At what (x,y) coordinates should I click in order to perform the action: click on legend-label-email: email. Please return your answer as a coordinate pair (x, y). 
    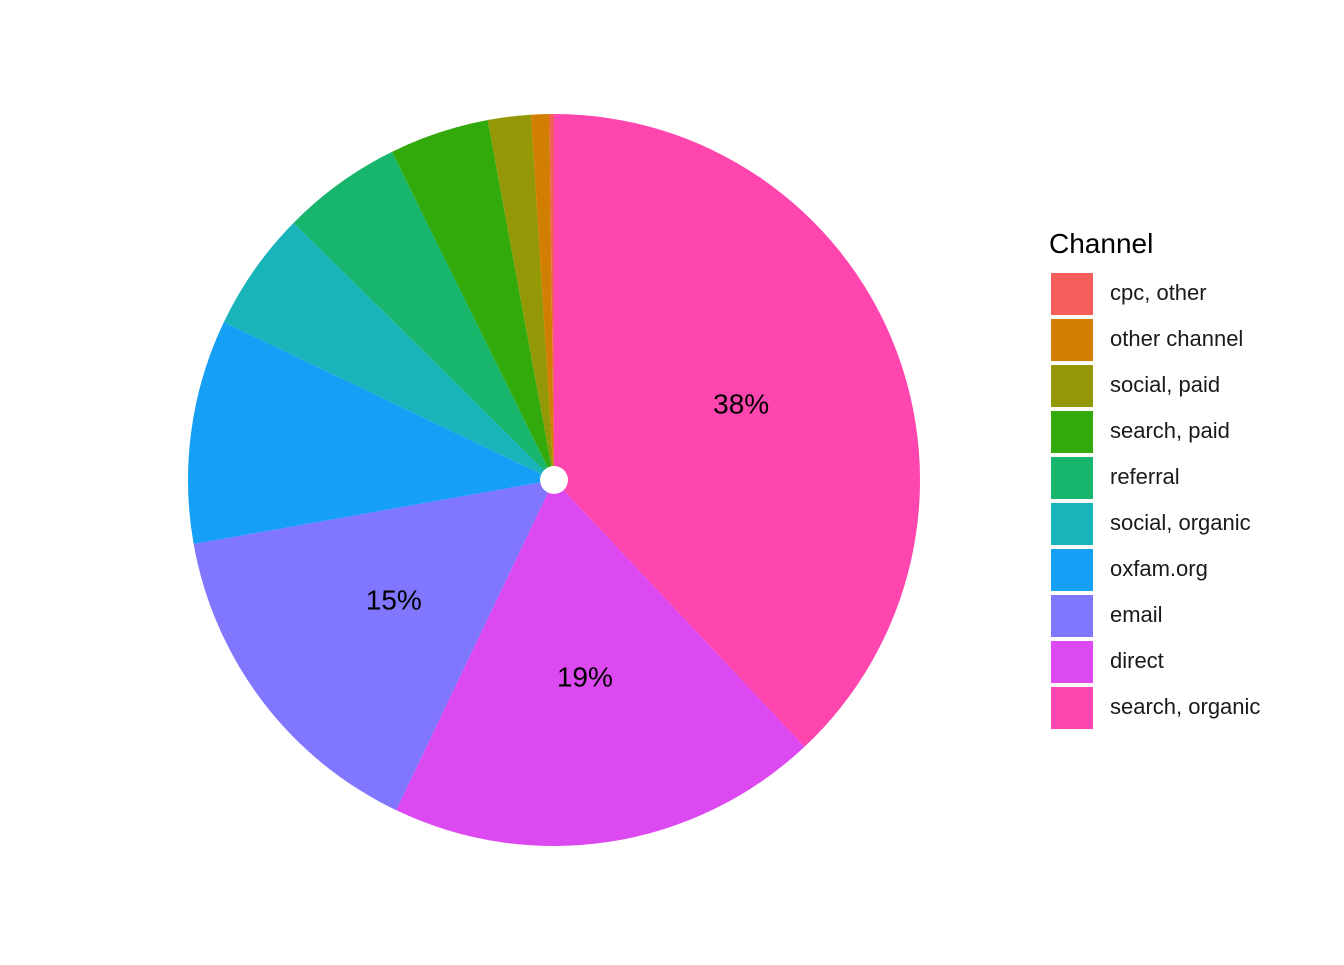
    Looking at the image, I should click on (1136, 614).